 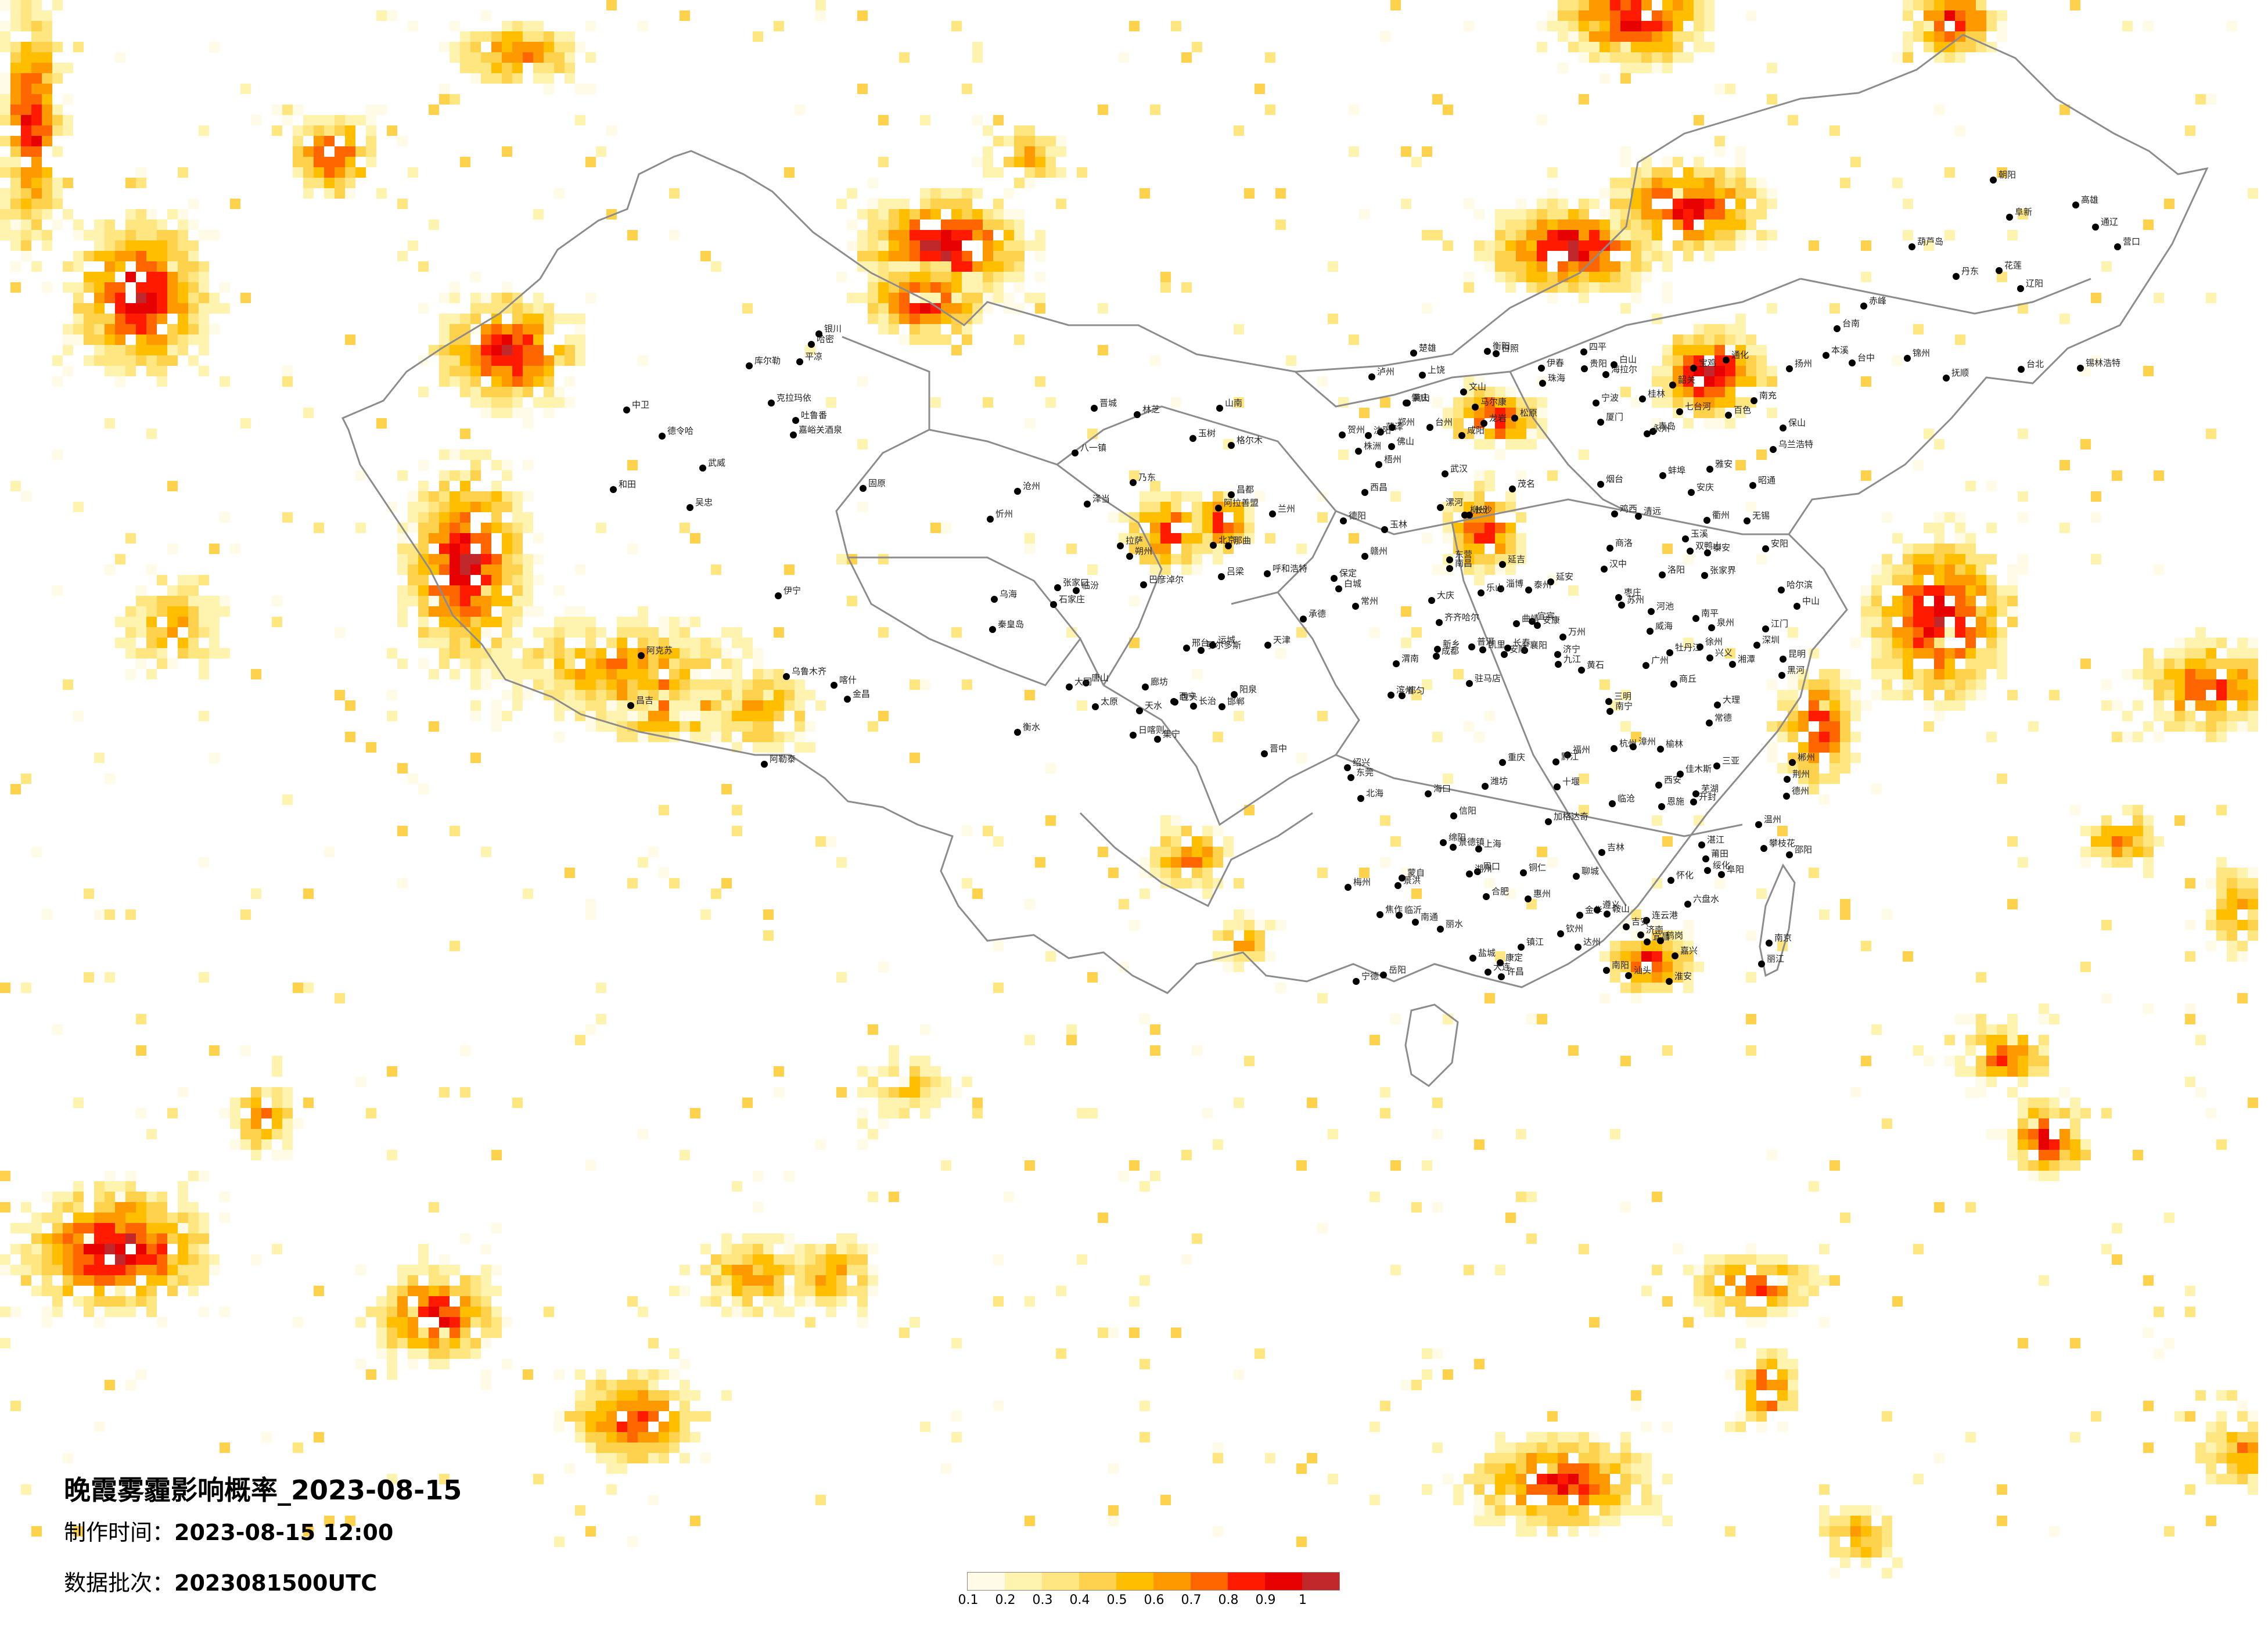 I want to click on province-line-south, so click(x=1539, y=795).